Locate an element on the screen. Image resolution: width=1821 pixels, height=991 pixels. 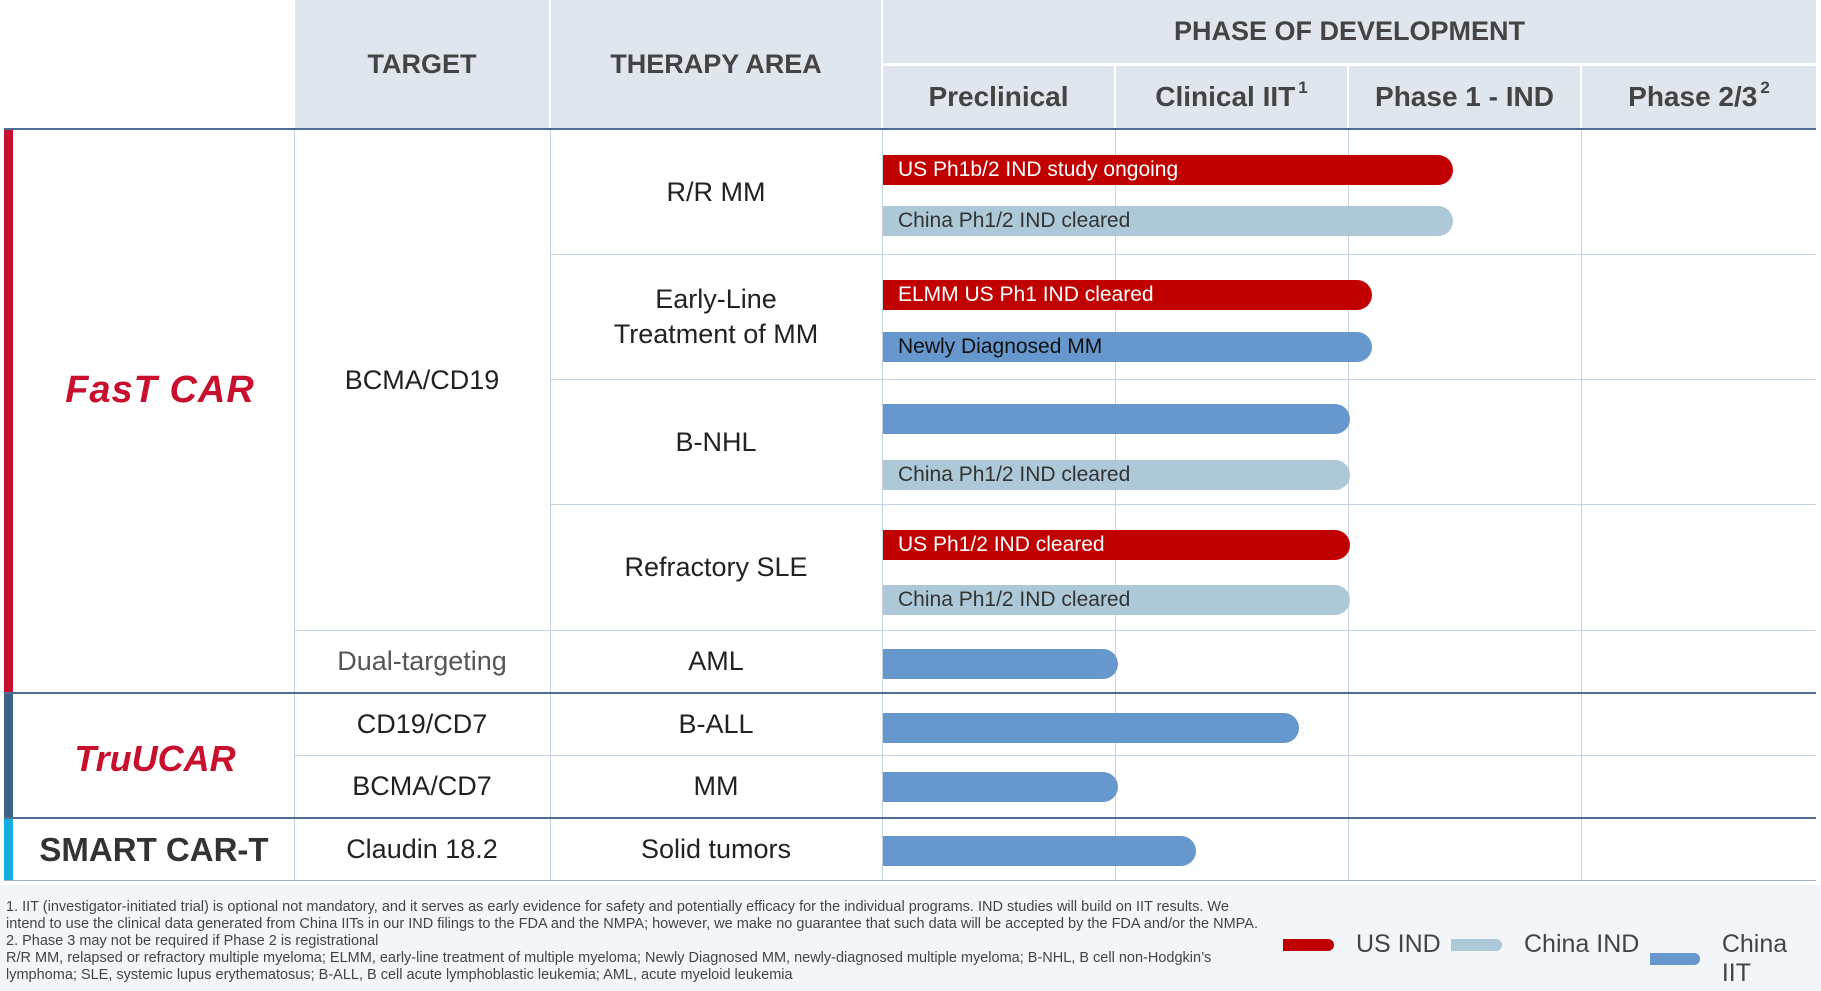
bar-aml-china-iit is located at coordinates (1000, 664).